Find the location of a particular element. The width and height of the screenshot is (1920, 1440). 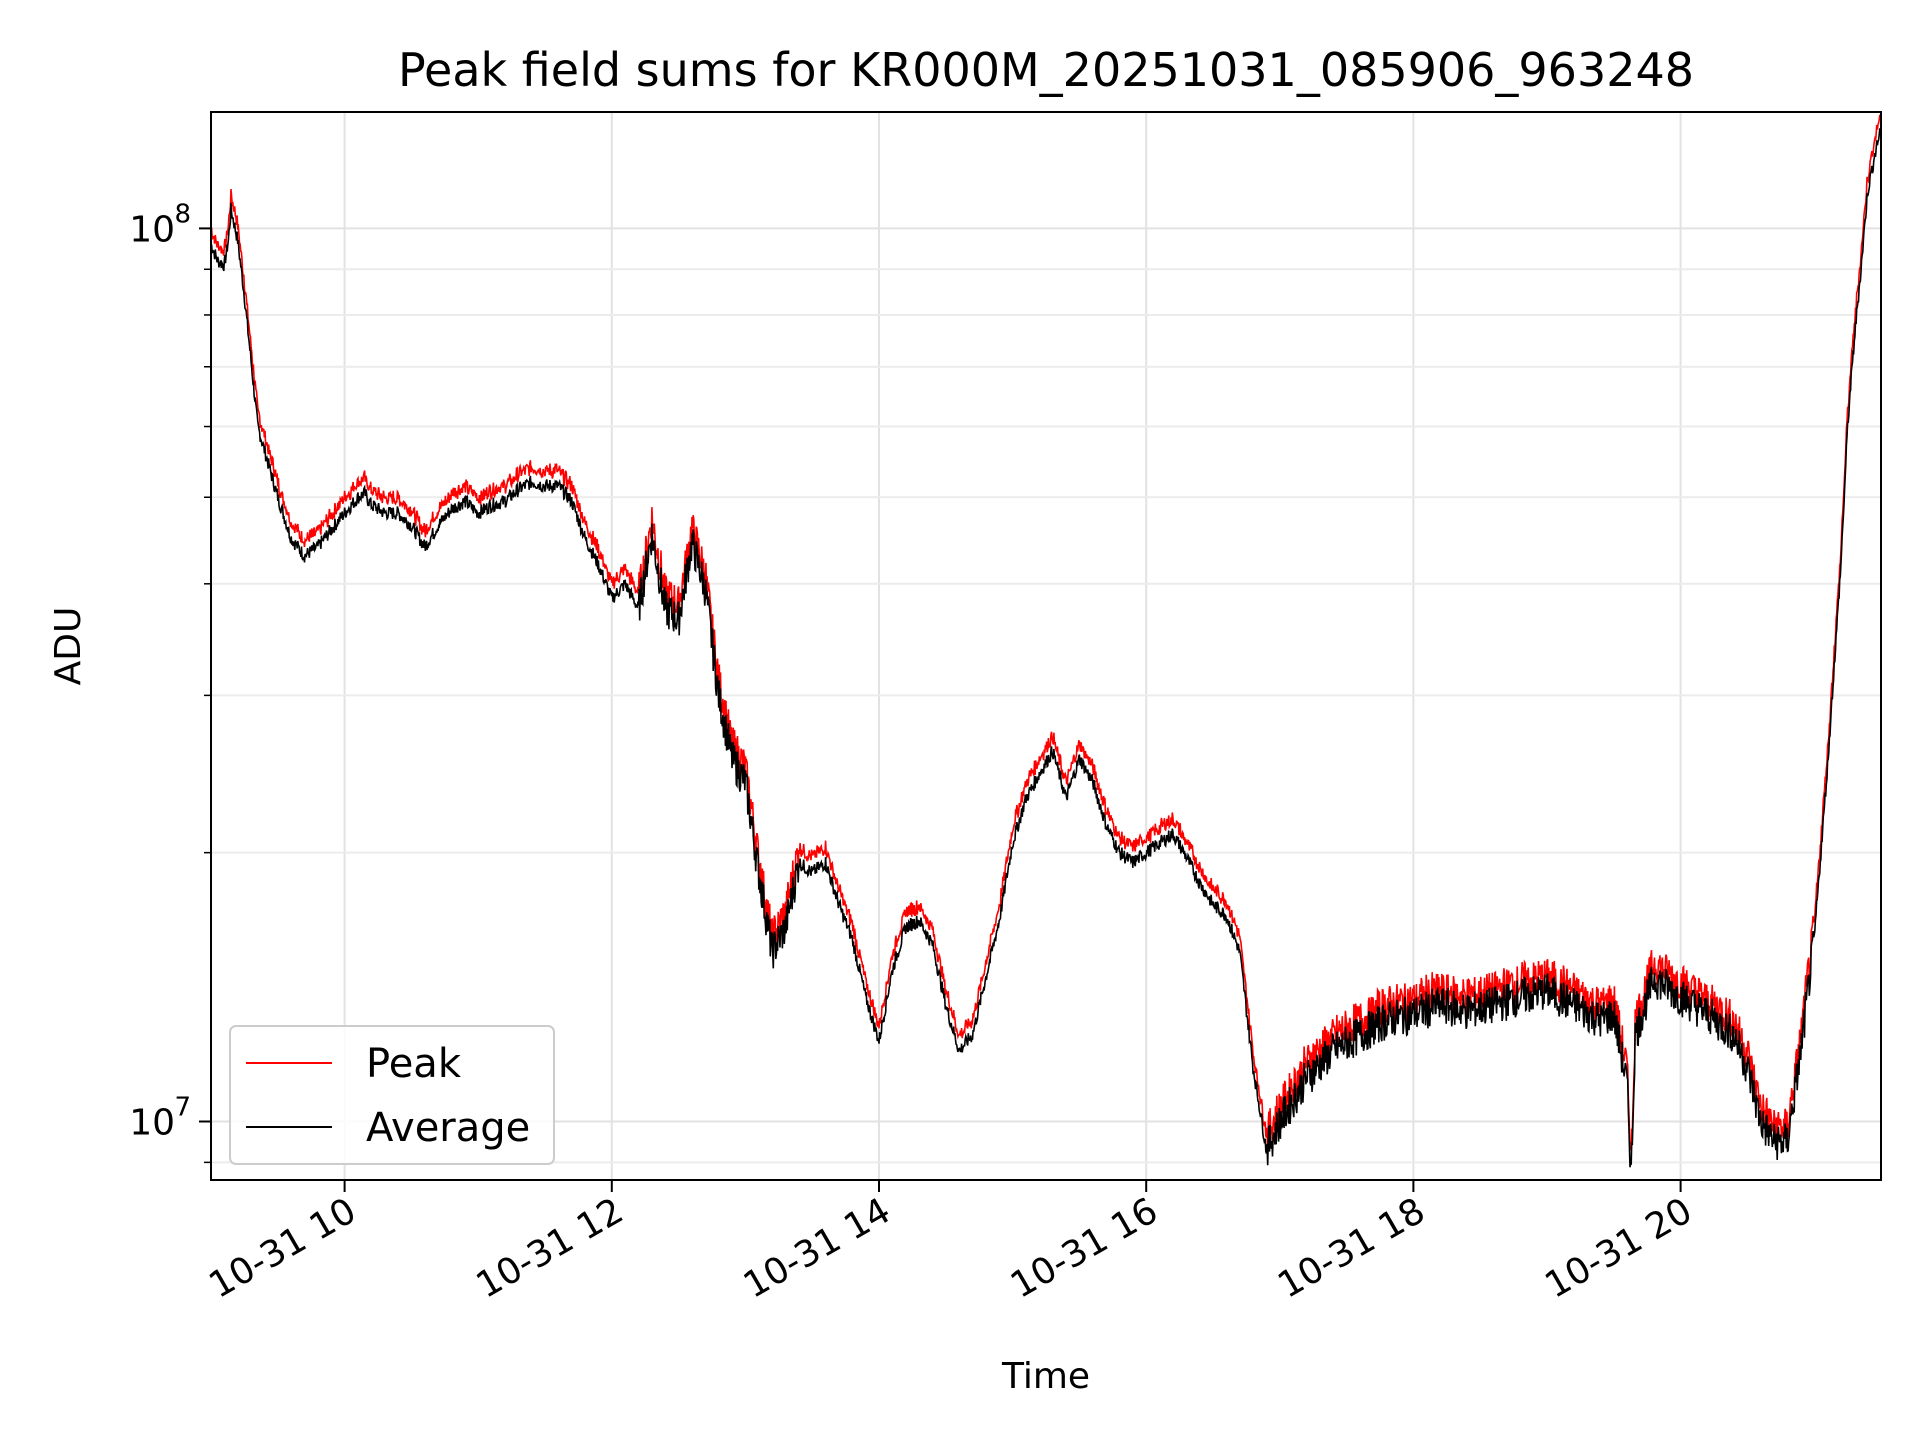

legend-box is located at coordinates (392, 1095).